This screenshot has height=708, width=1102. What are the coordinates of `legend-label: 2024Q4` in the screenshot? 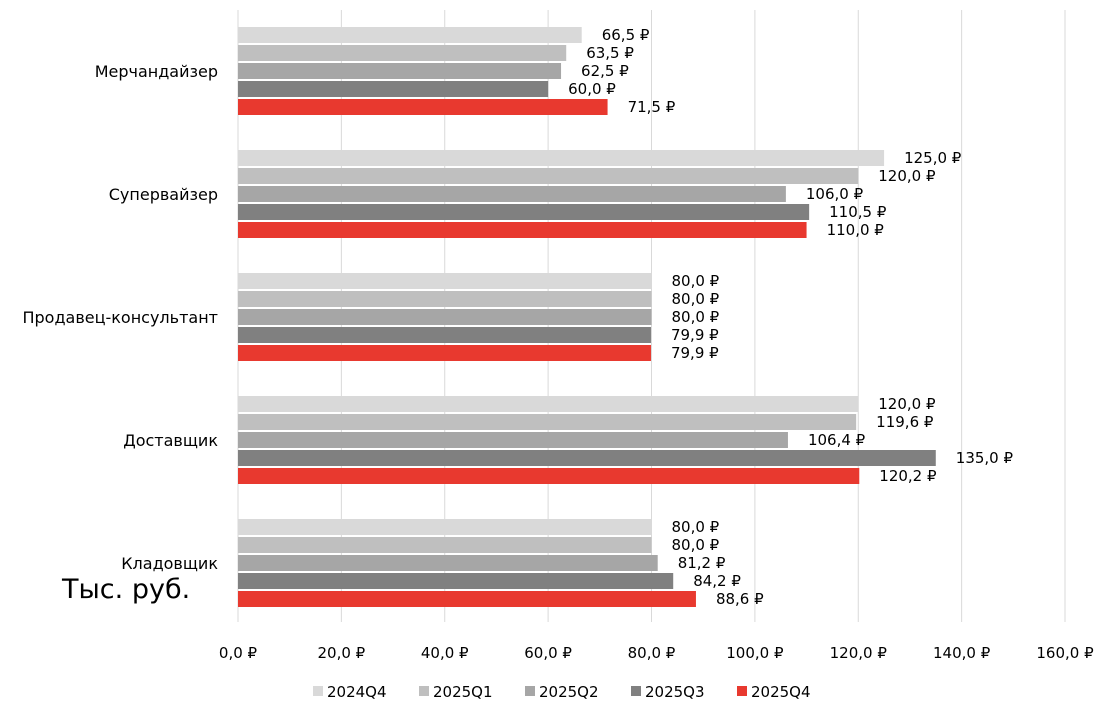 It's located at (357, 692).